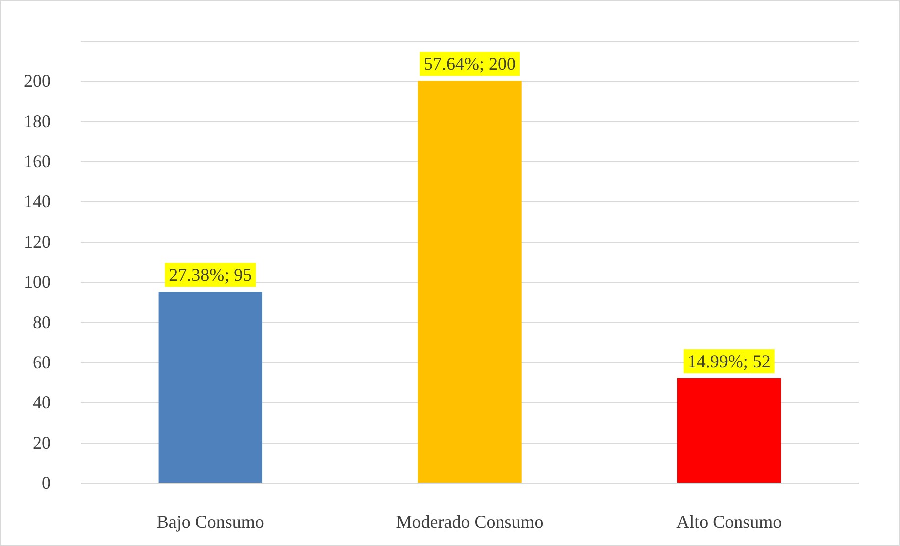 The height and width of the screenshot is (546, 900). I want to click on data-label: 57.64%; 200, so click(470, 64).